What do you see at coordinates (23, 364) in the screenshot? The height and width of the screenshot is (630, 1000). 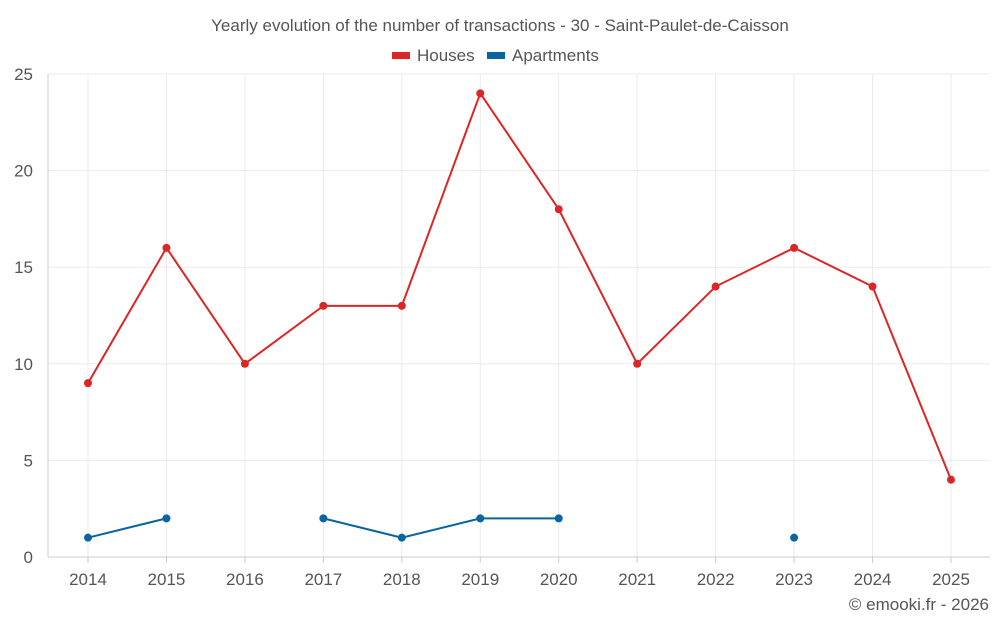 I see `y-tick-label: 10` at bounding box center [23, 364].